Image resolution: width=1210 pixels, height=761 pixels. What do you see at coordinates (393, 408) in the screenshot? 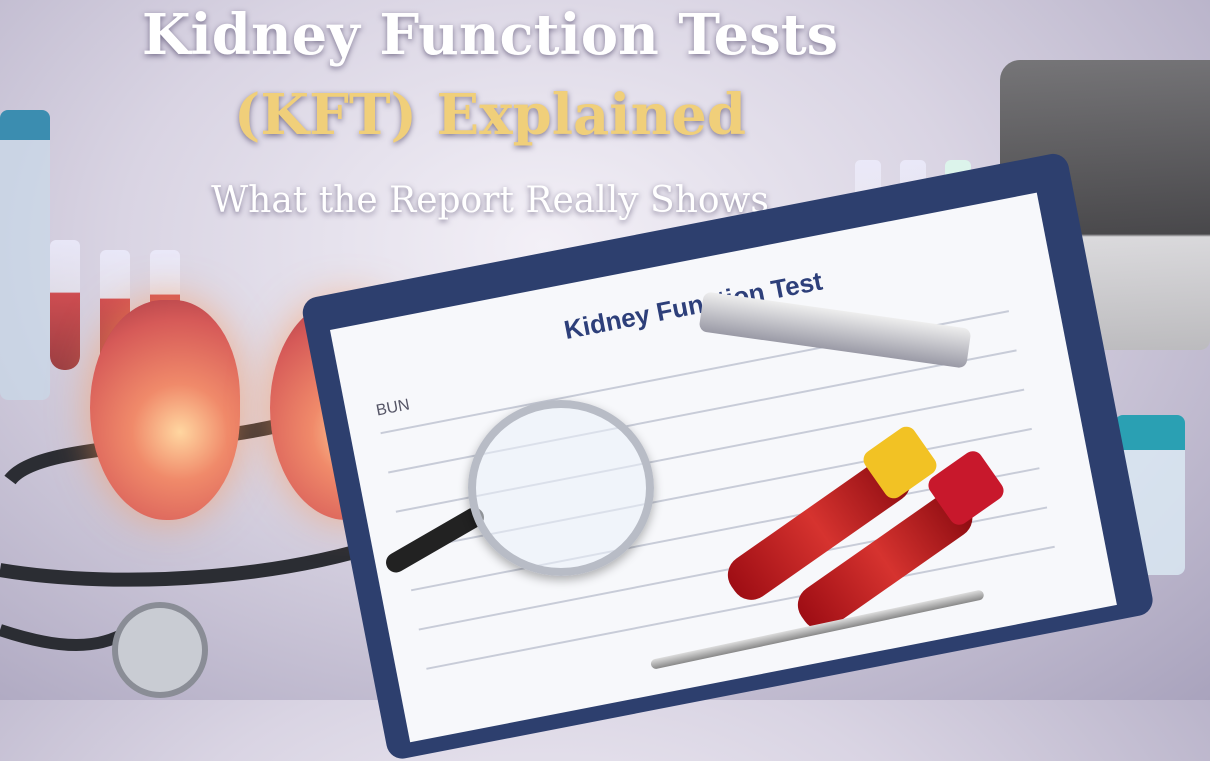
I see `report-label-bun: BUN` at bounding box center [393, 408].